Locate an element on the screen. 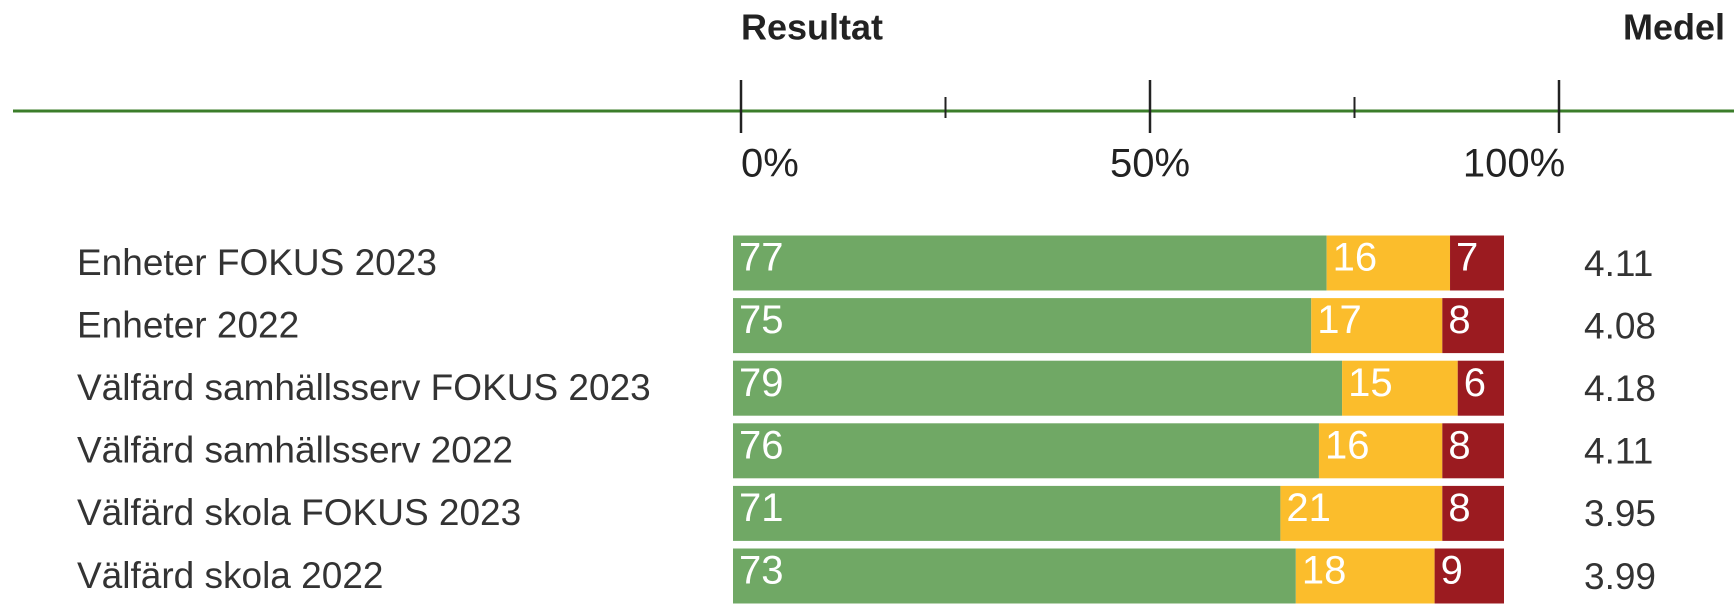 The image size is (1734, 604). value-label: 79 is located at coordinates (761, 383).